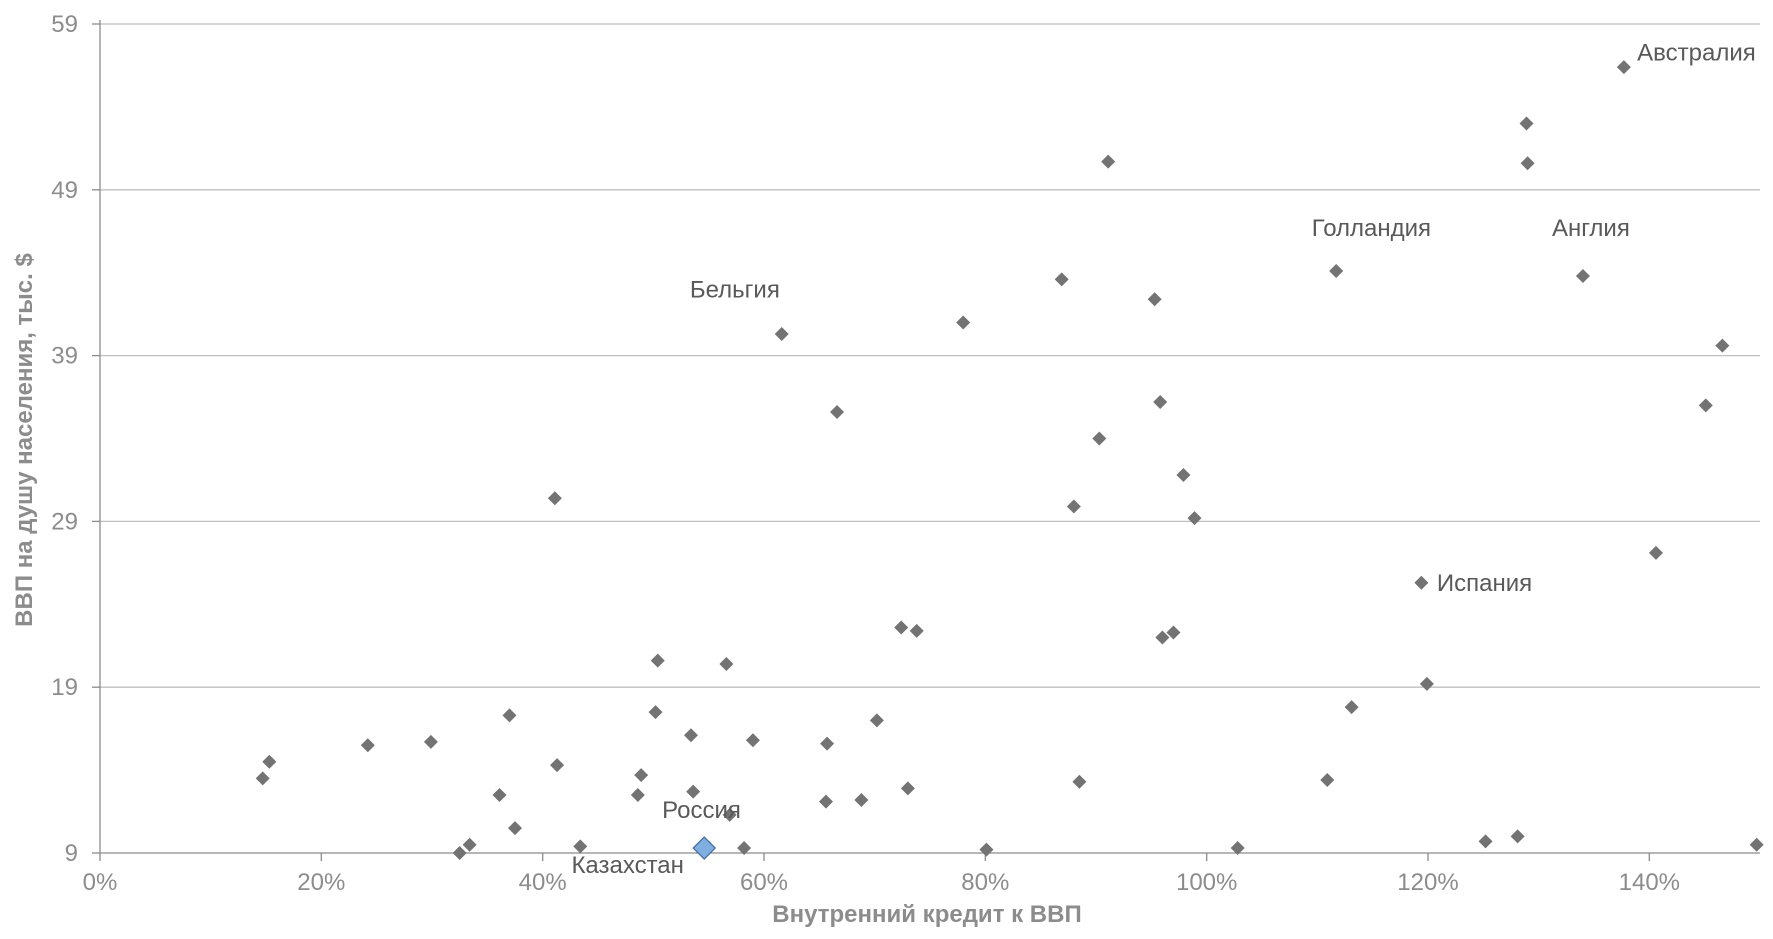 Image resolution: width=1773 pixels, height=939 pixels. I want to click on y-tick-label: 9, so click(71, 853).